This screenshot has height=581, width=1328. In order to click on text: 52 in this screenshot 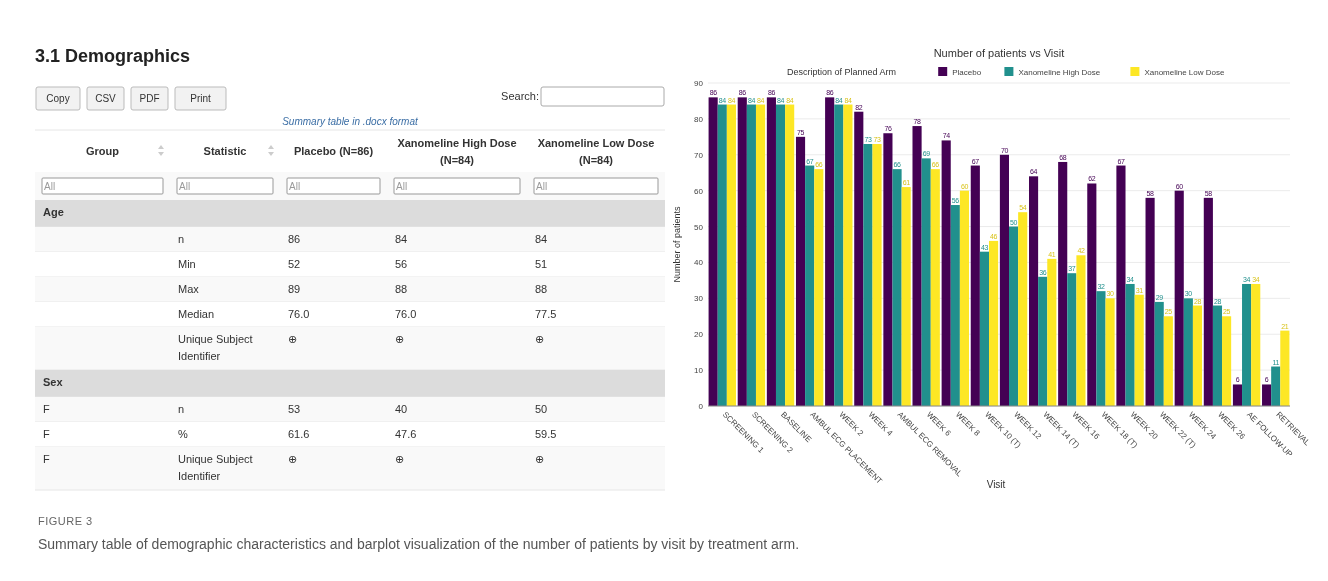, I will do `click(294, 264)`.